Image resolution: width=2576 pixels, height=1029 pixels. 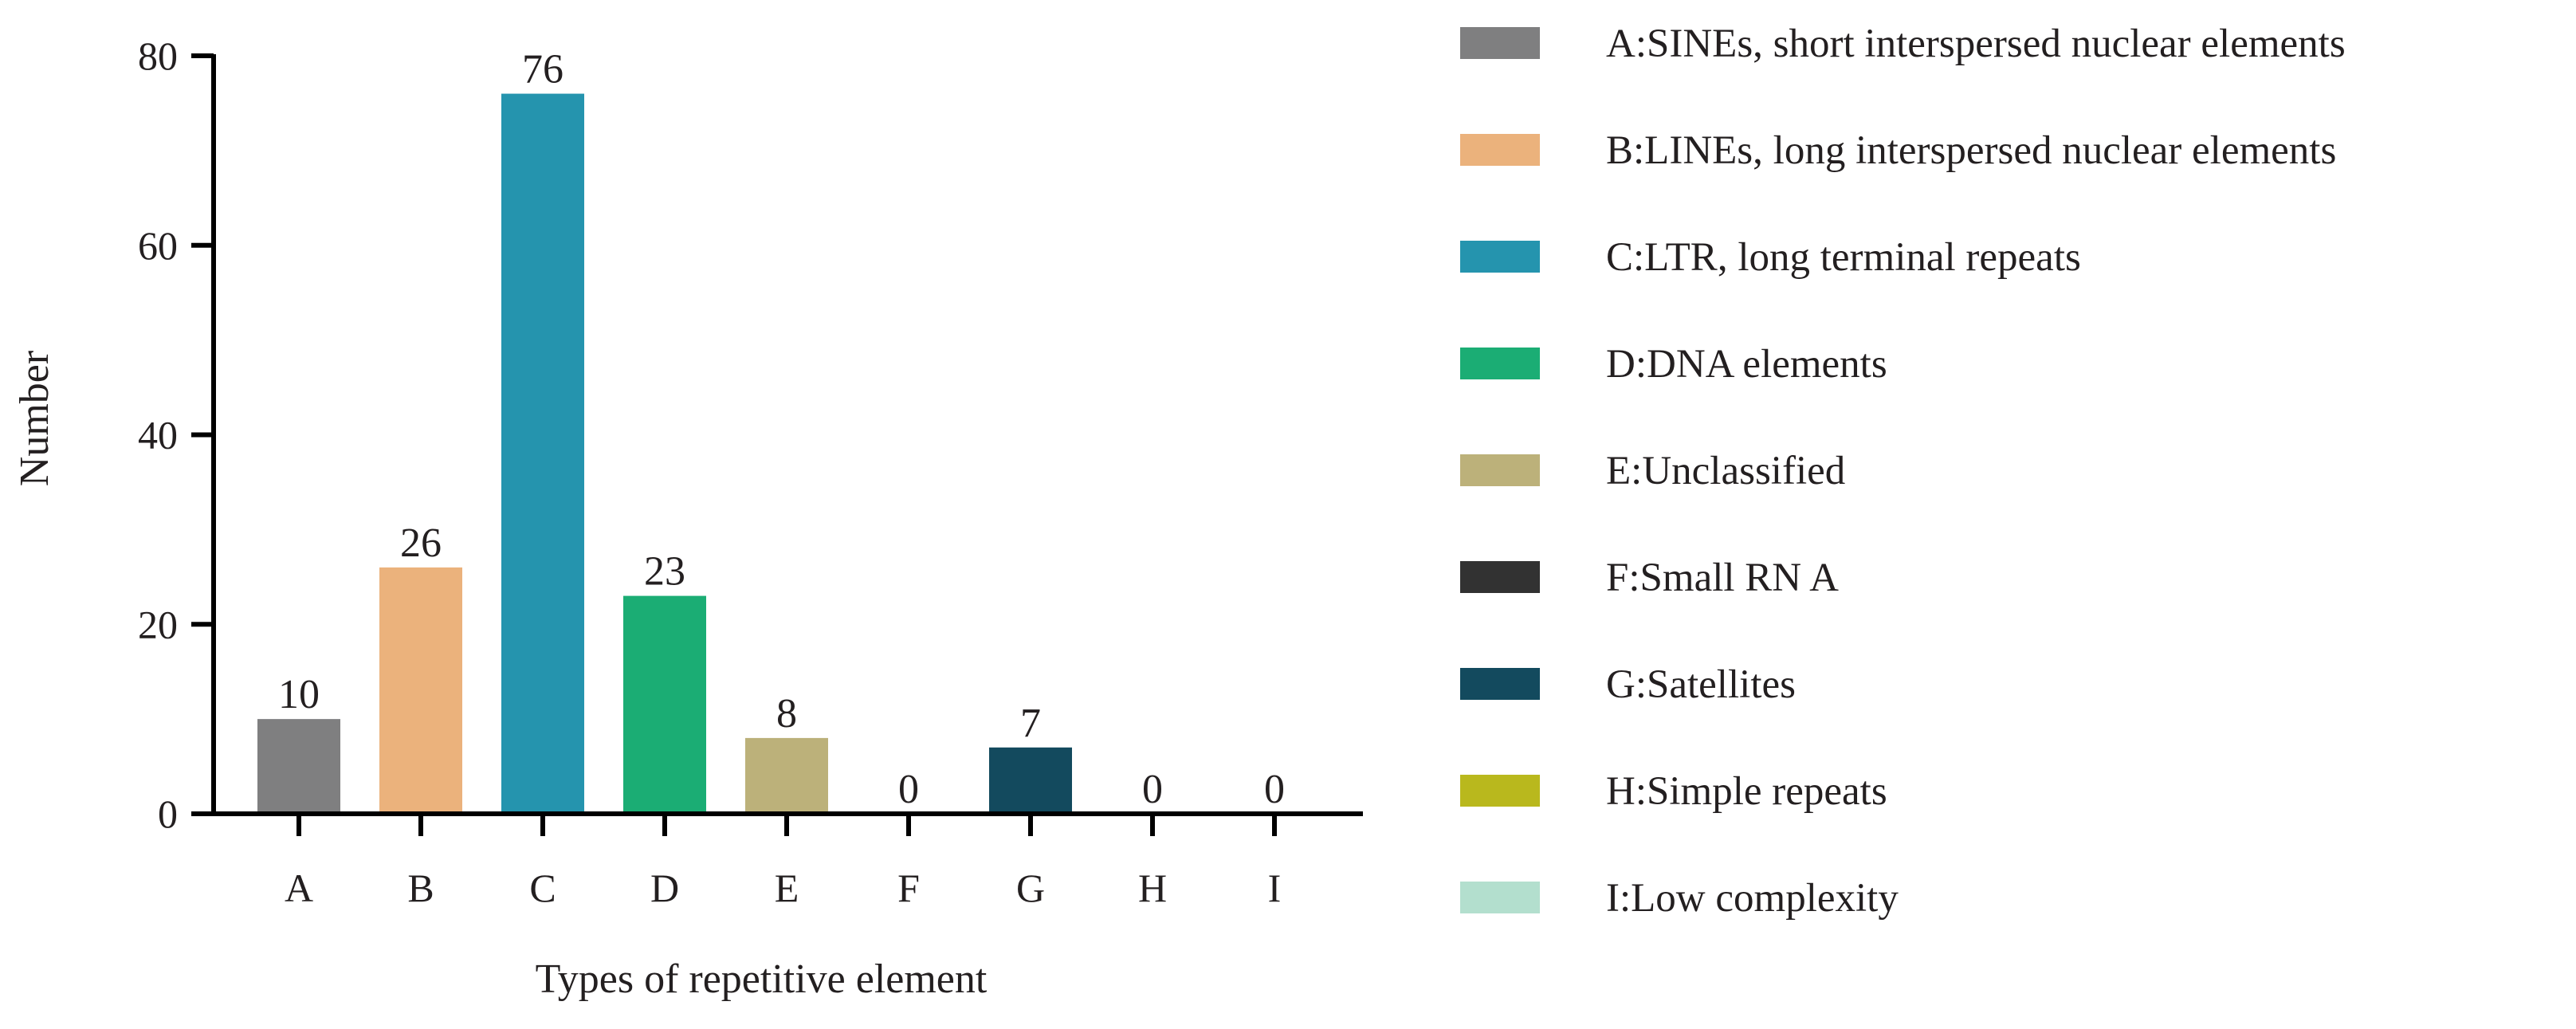 What do you see at coordinates (1746, 364) in the screenshot?
I see `legend-label-D: D:DNA elements` at bounding box center [1746, 364].